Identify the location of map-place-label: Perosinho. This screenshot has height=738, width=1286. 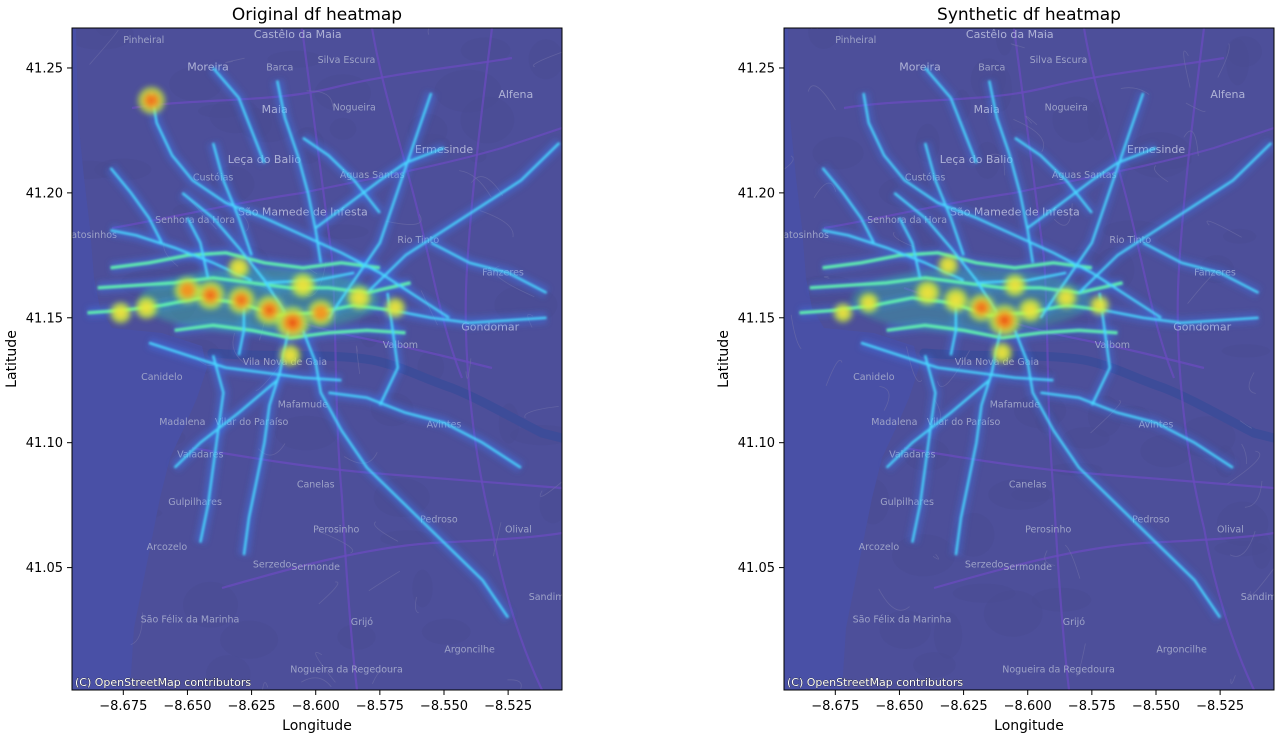
(1048, 530).